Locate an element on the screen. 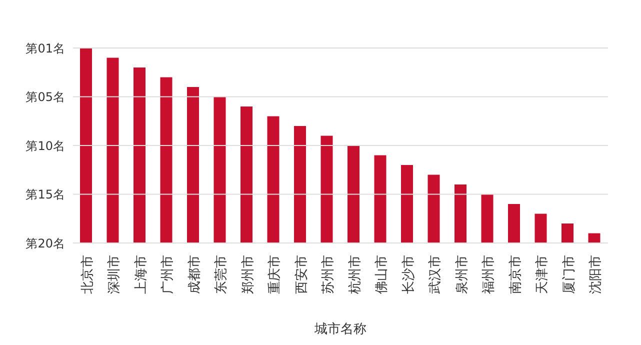  x-tick-label: 广州市 is located at coordinates (168, 274).